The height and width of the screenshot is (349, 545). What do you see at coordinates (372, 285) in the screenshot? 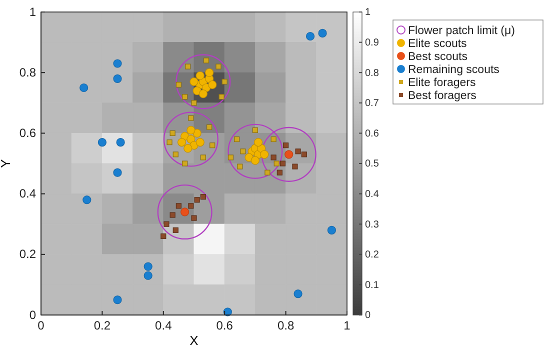
I see `color-bar-label: 0.1` at bounding box center [372, 285].